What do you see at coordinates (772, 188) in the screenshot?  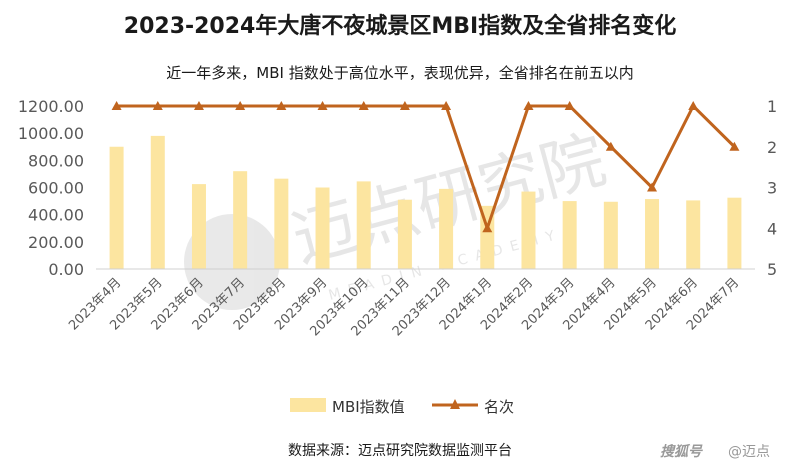 I see `y-right-tick-3: 3` at bounding box center [772, 188].